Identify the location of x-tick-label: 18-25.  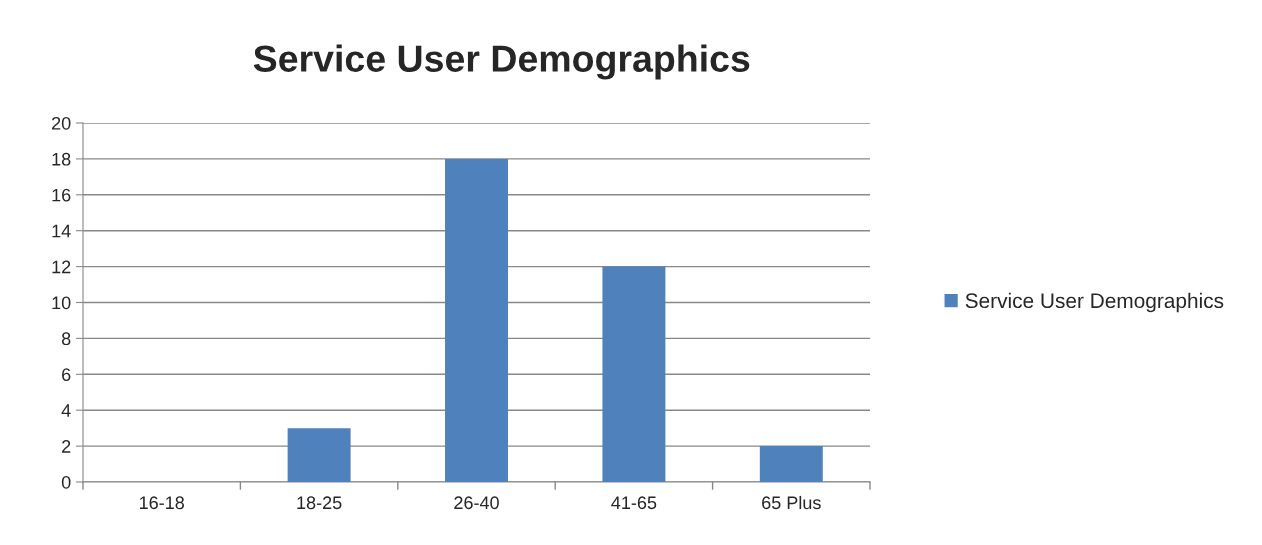
(319, 503).